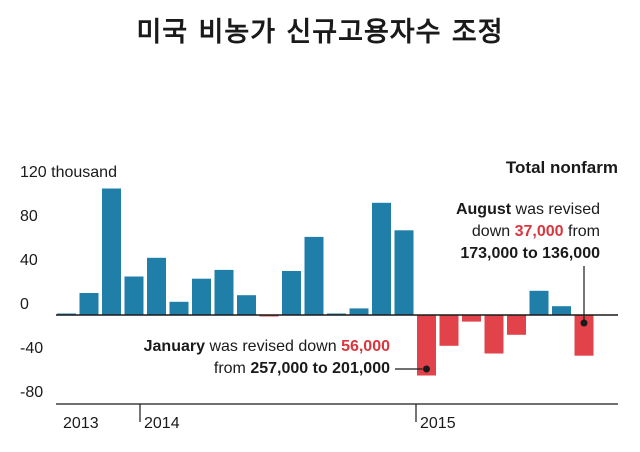 The height and width of the screenshot is (452, 640). What do you see at coordinates (426, 369) in the screenshot?
I see `january-callout-dot` at bounding box center [426, 369].